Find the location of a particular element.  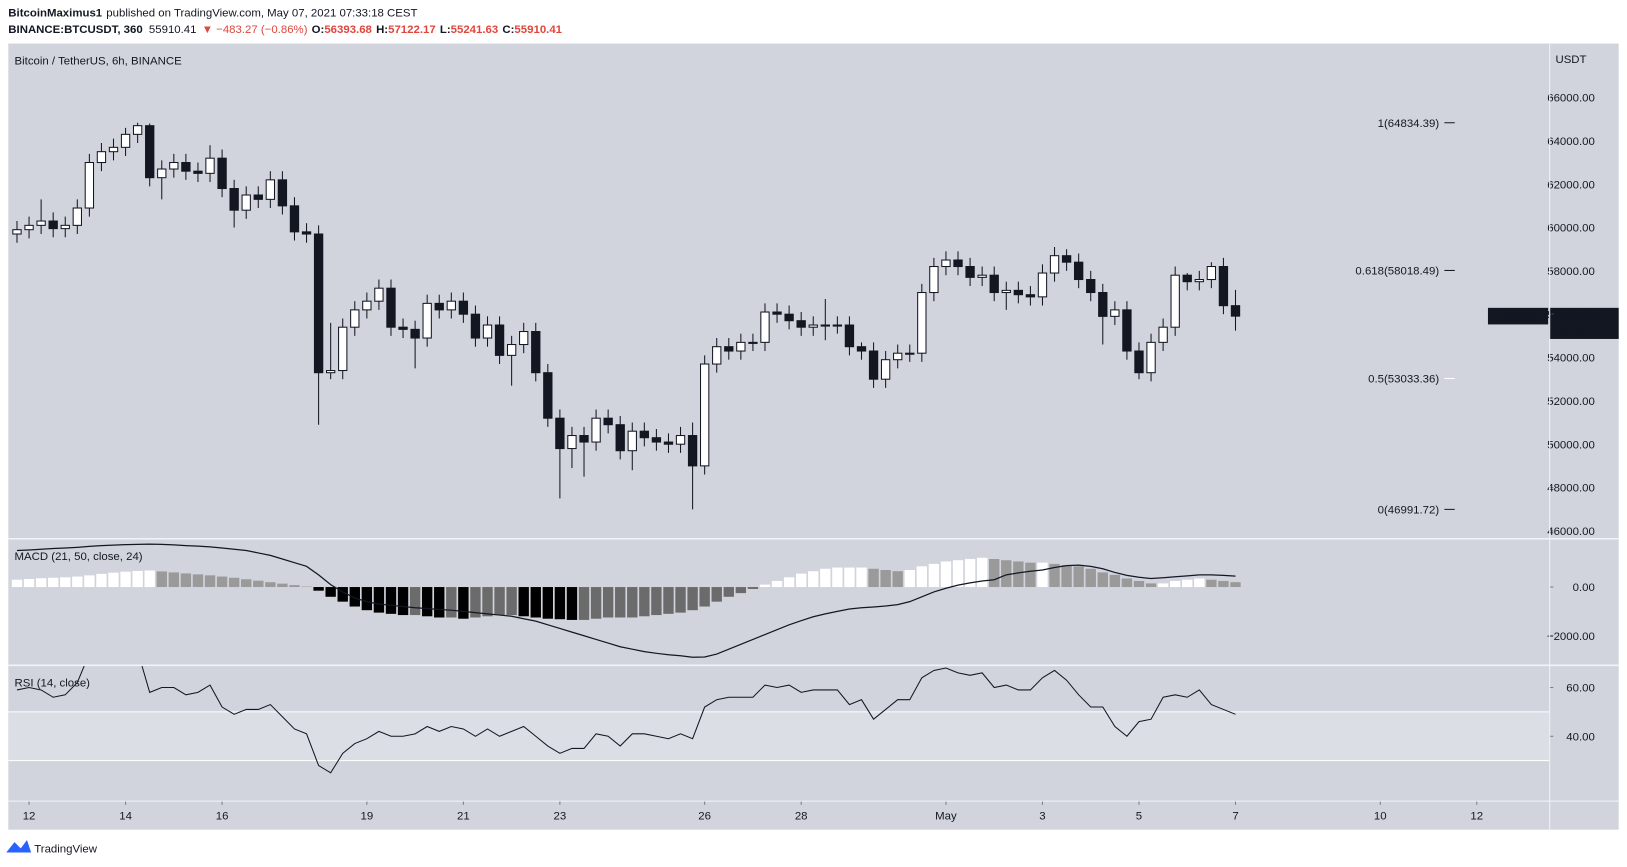

logo is located at coordinates (19, 846).